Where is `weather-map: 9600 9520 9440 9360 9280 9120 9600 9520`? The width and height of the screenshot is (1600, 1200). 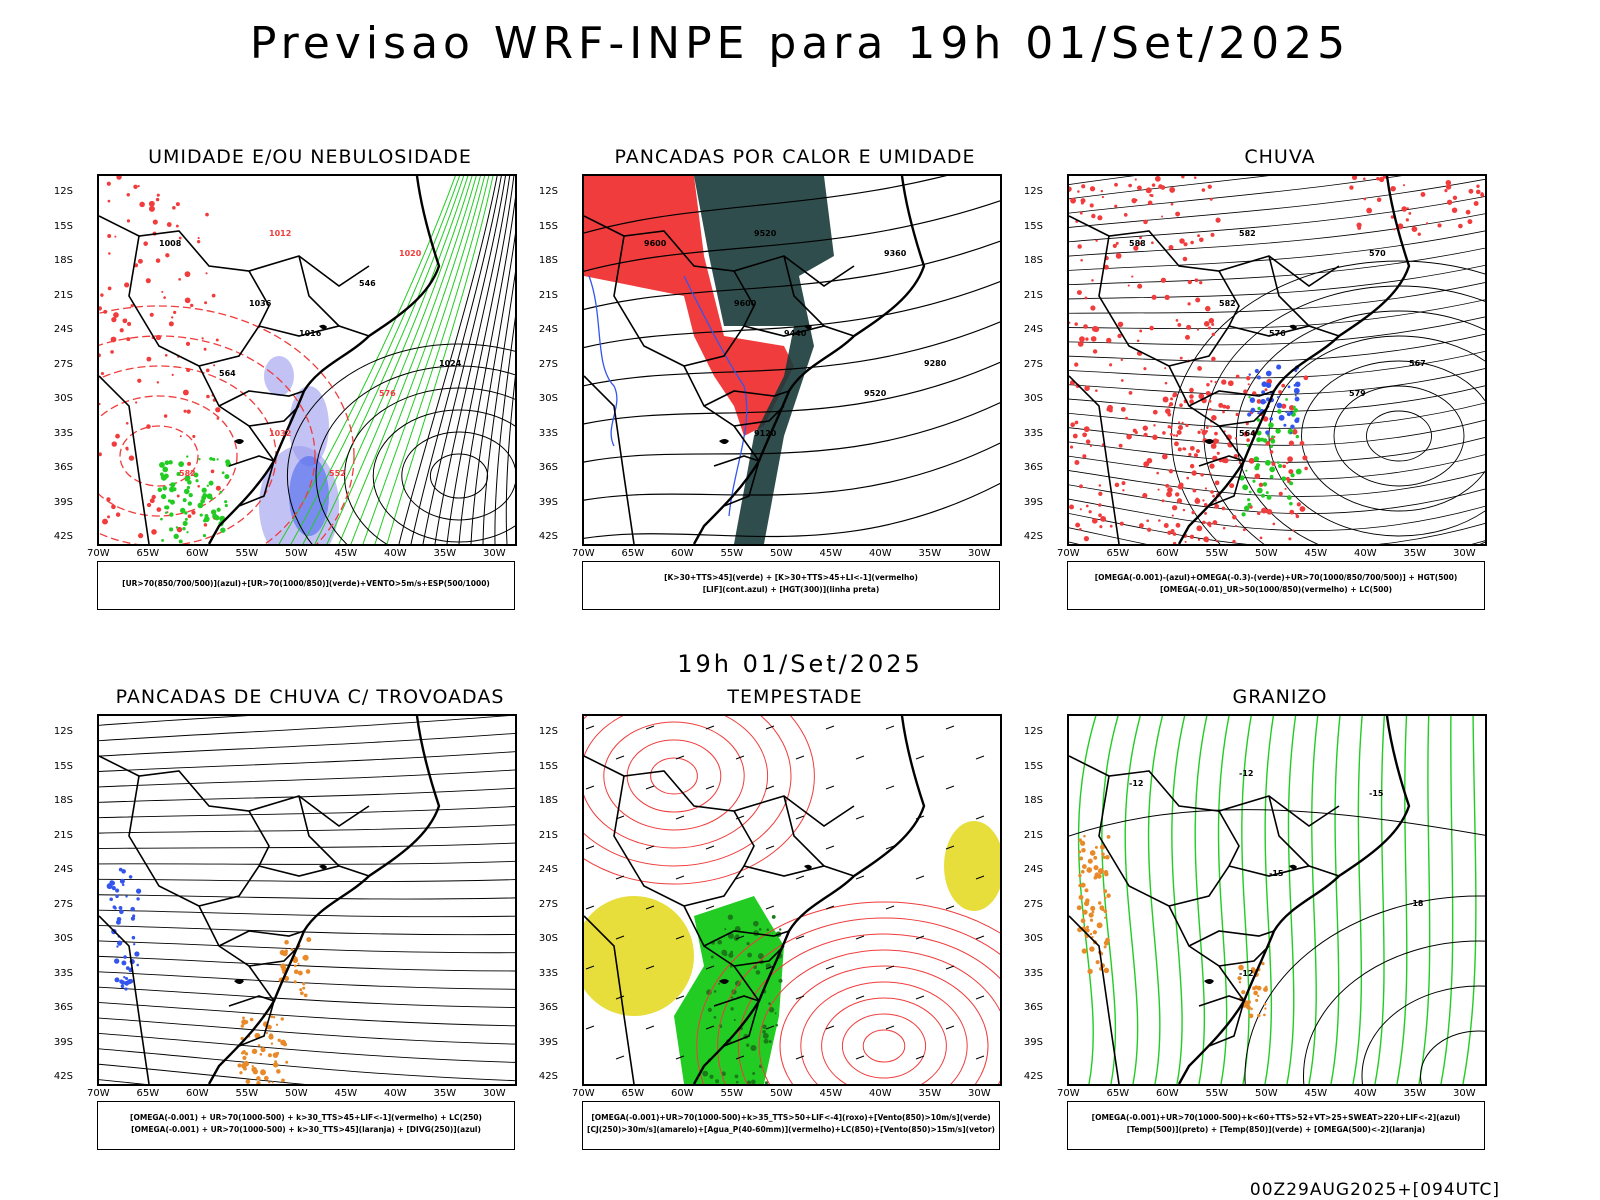
weather-map: 9600 9520 9440 9360 9280 9120 9600 9520 is located at coordinates (792, 360).